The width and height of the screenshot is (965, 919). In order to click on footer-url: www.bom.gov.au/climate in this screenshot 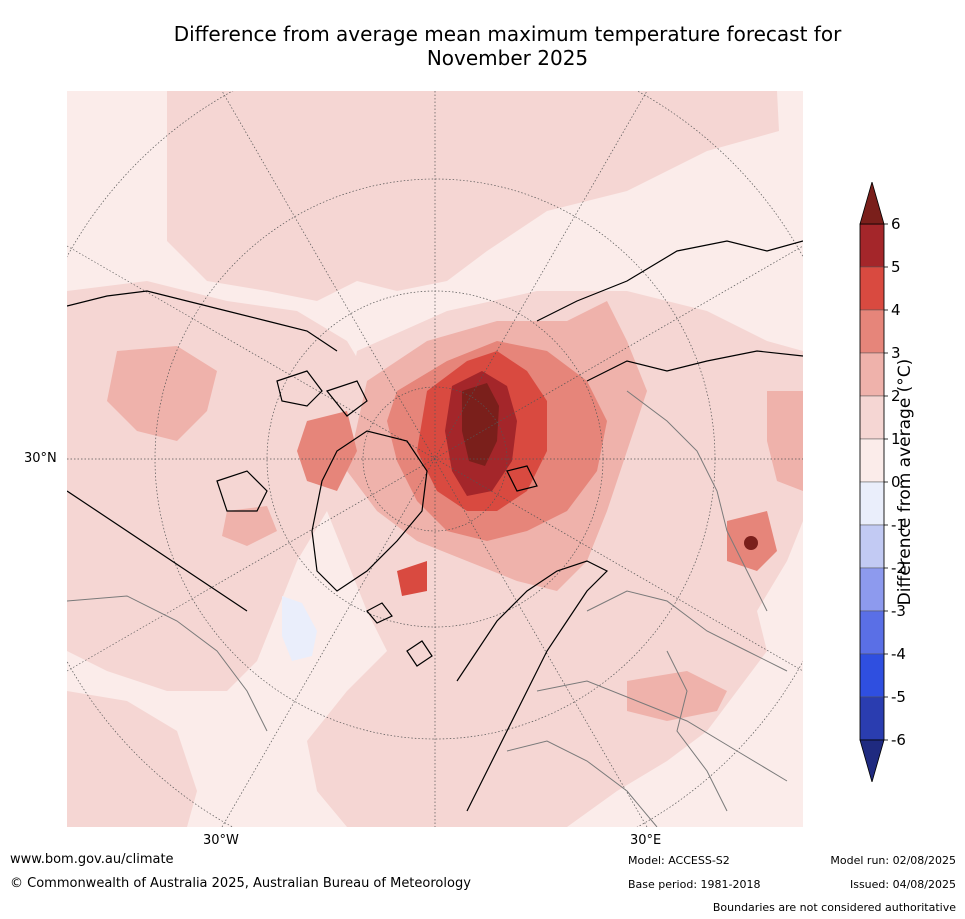, I will do `click(92, 859)`.